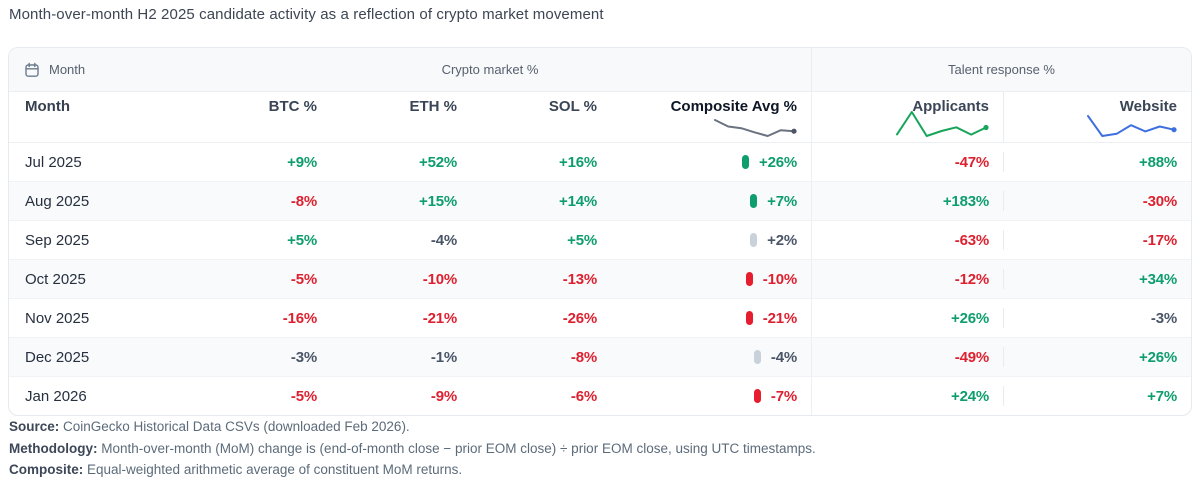  Describe the element at coordinates (942, 124) in the screenshot. I see `applicants-sparkline` at that location.